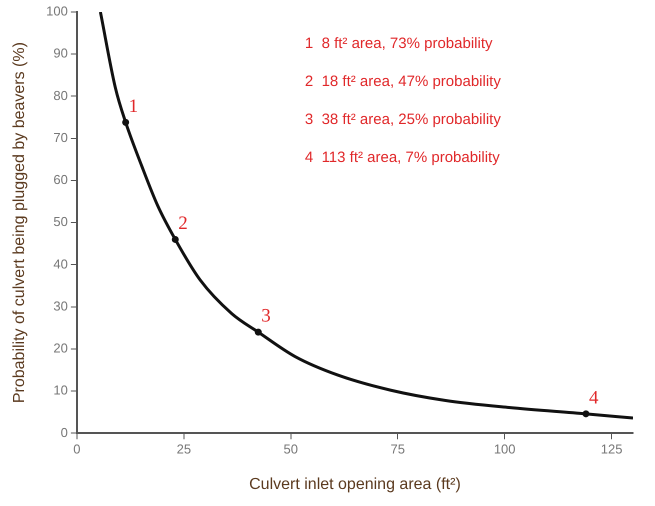  I want to click on y-tick-label: 90, so click(60, 53).